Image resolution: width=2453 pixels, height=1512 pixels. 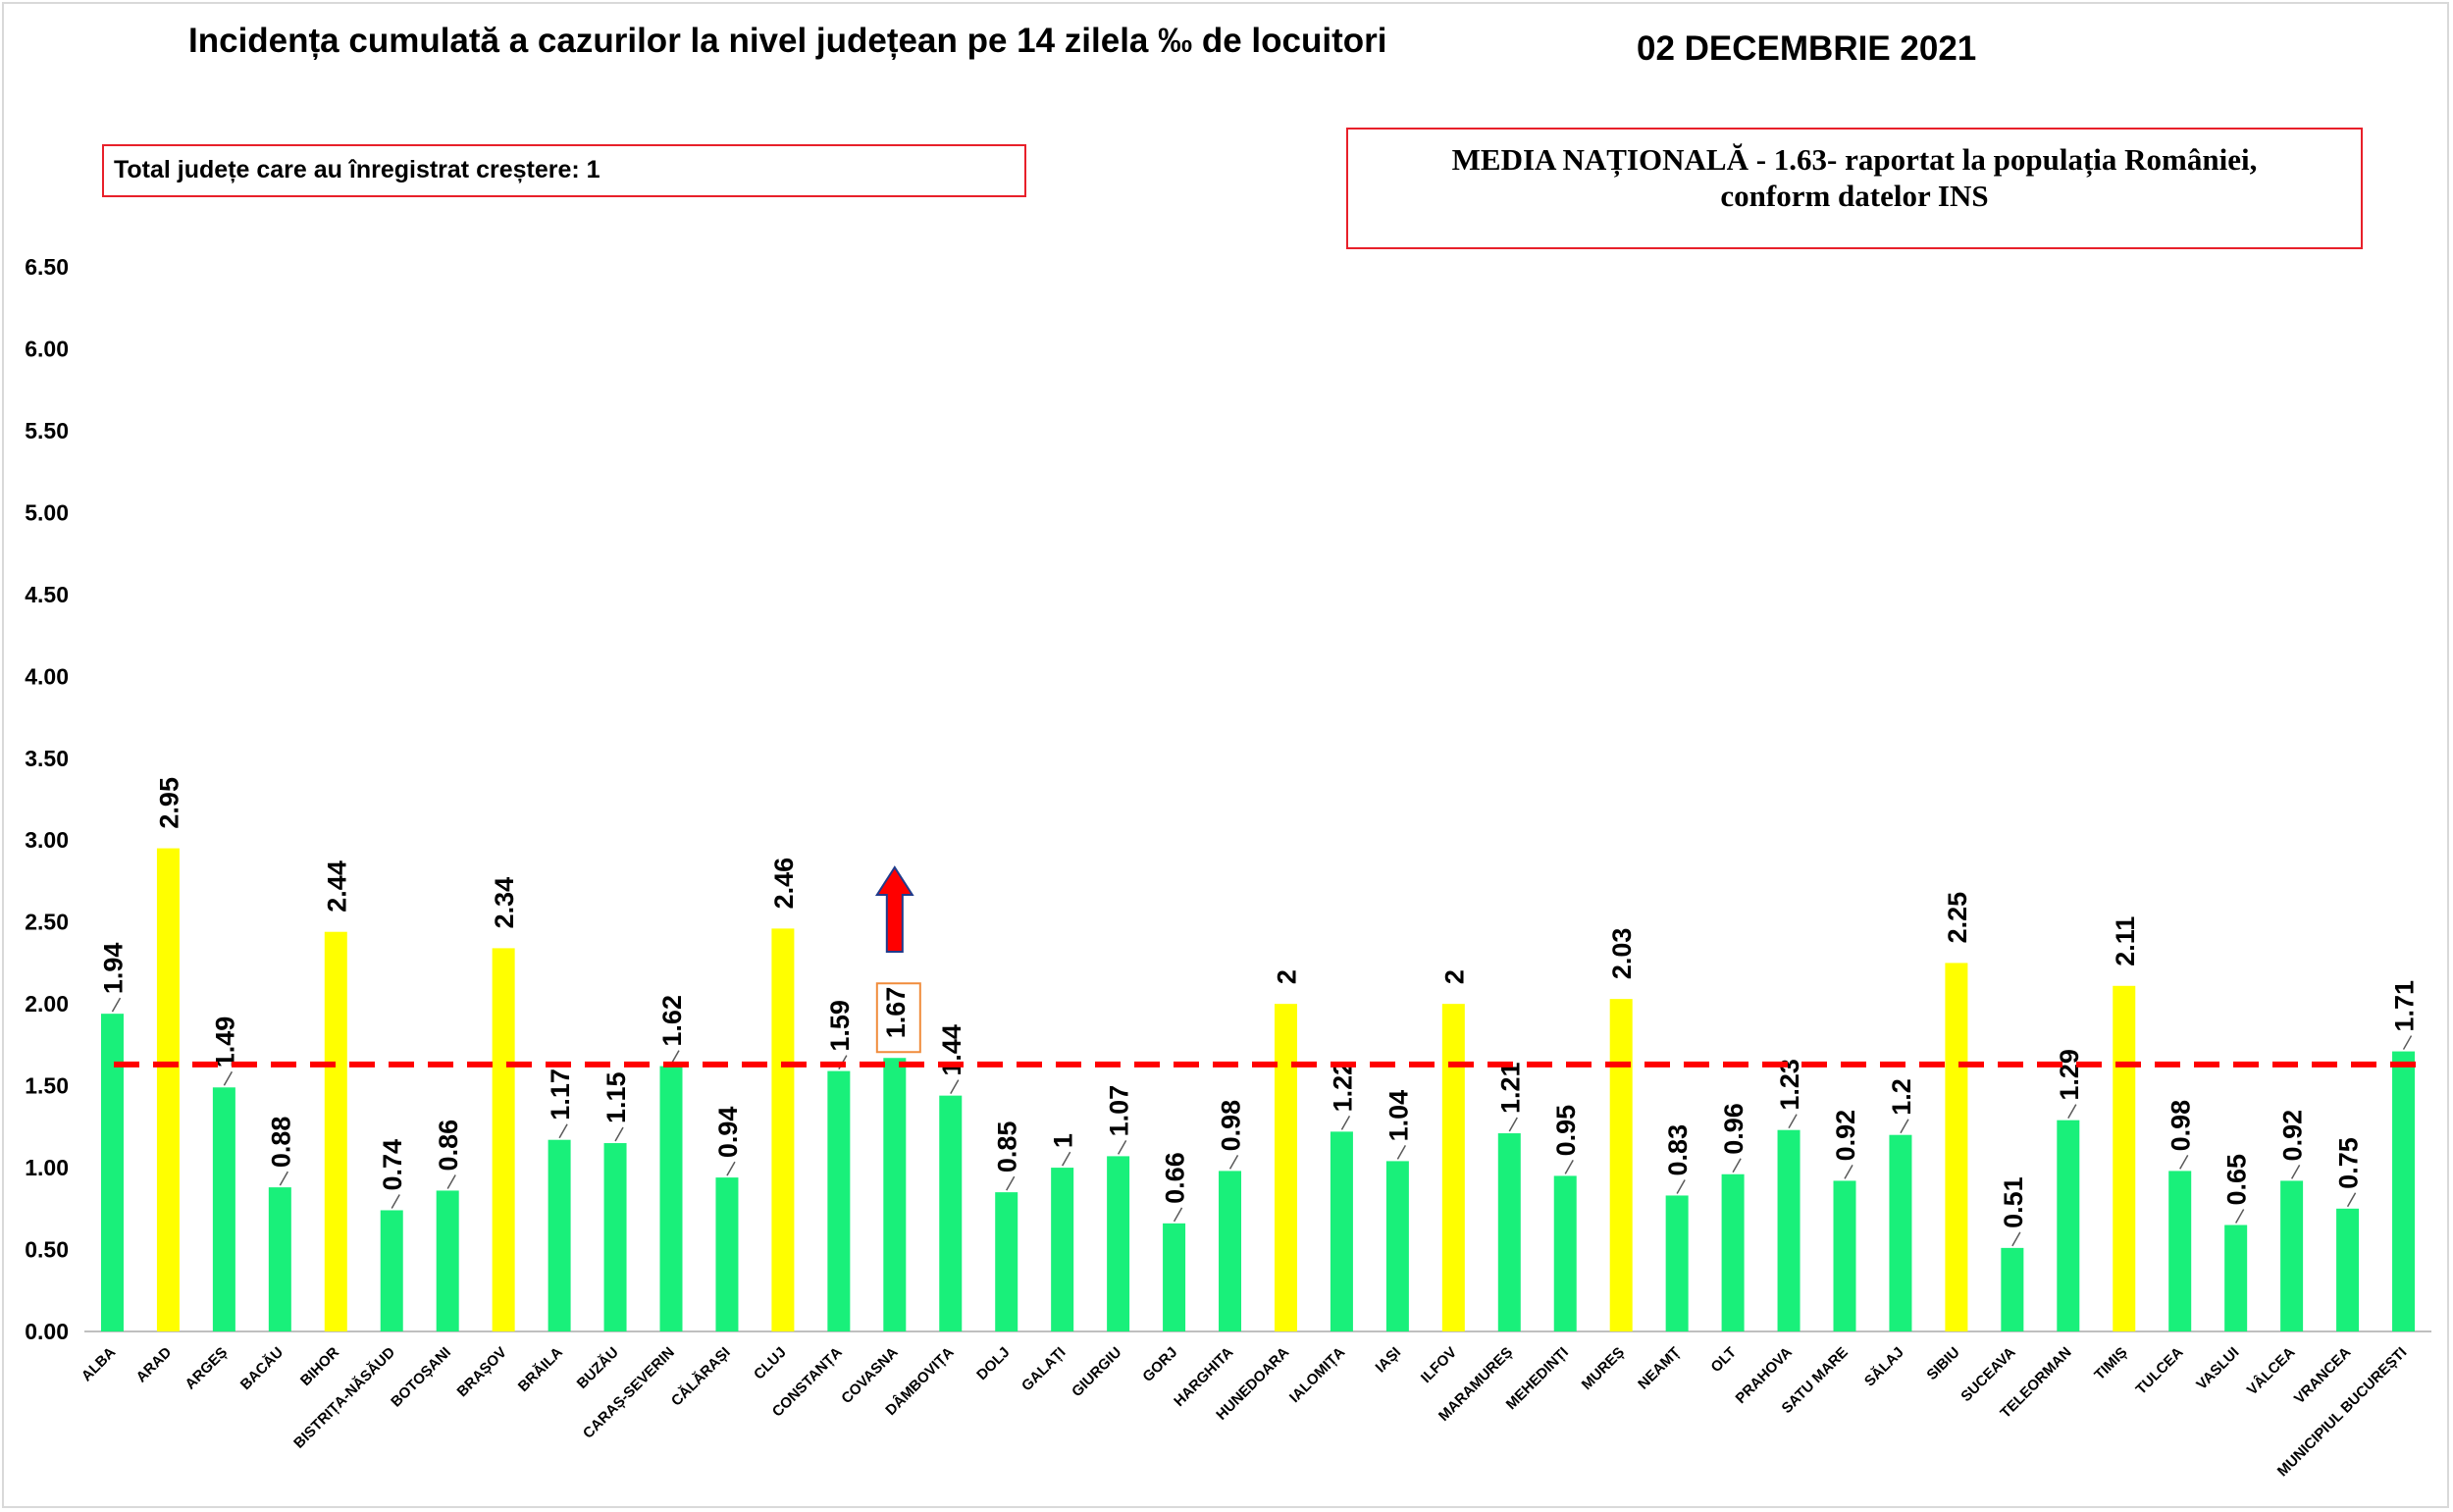 What do you see at coordinates (701, 1377) in the screenshot?
I see `category-label: CĂLĂRAȘI` at bounding box center [701, 1377].